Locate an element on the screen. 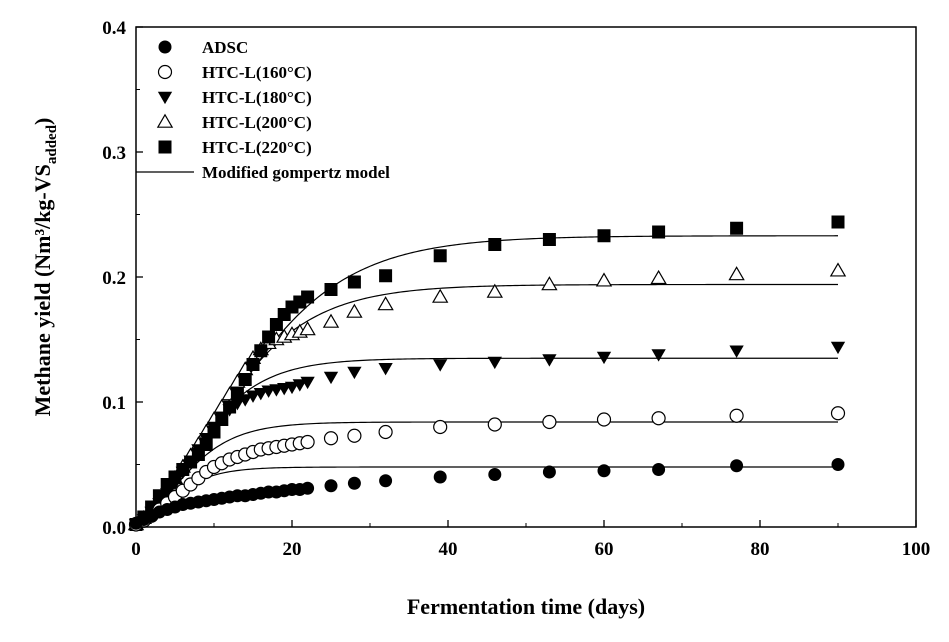 The height and width of the screenshot is (642, 949). y-axis-title-close: ) is located at coordinates (42, 121).